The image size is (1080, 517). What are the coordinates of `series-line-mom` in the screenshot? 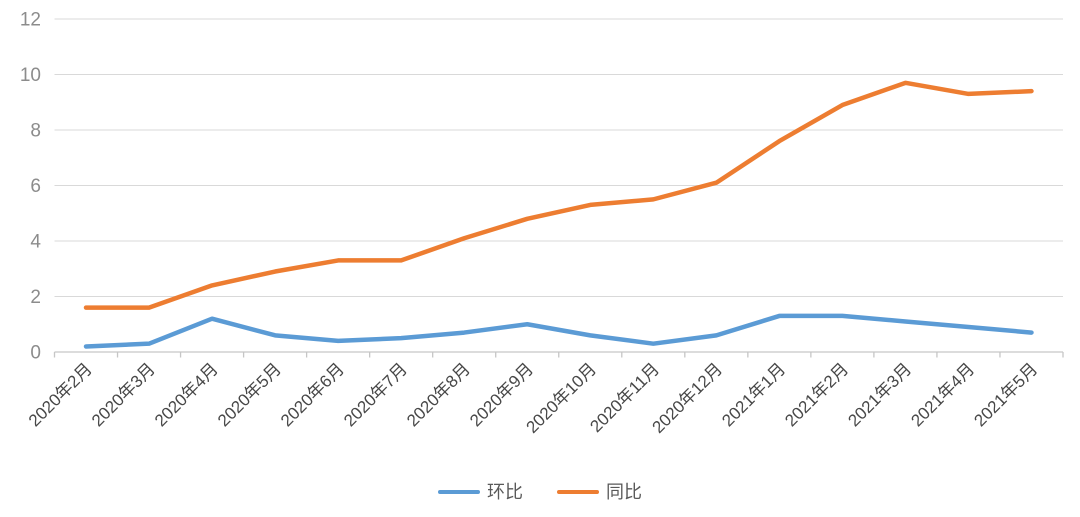 It's located at (558, 331).